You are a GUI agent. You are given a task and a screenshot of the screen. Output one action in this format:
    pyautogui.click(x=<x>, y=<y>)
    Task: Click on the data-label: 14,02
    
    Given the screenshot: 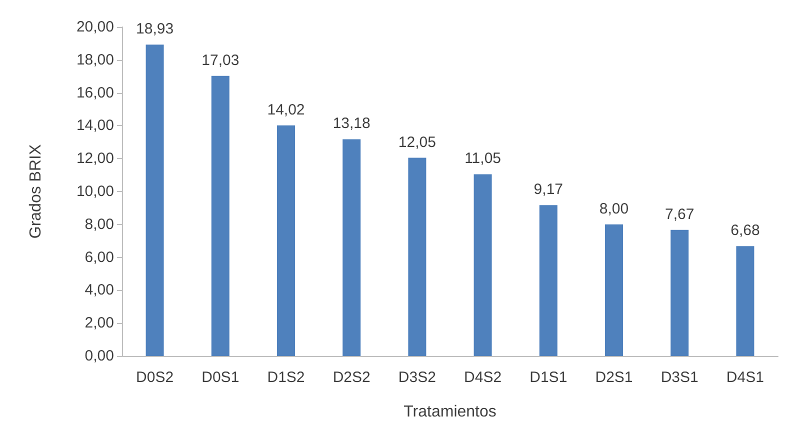 What is the action you would take?
    pyautogui.click(x=286, y=109)
    